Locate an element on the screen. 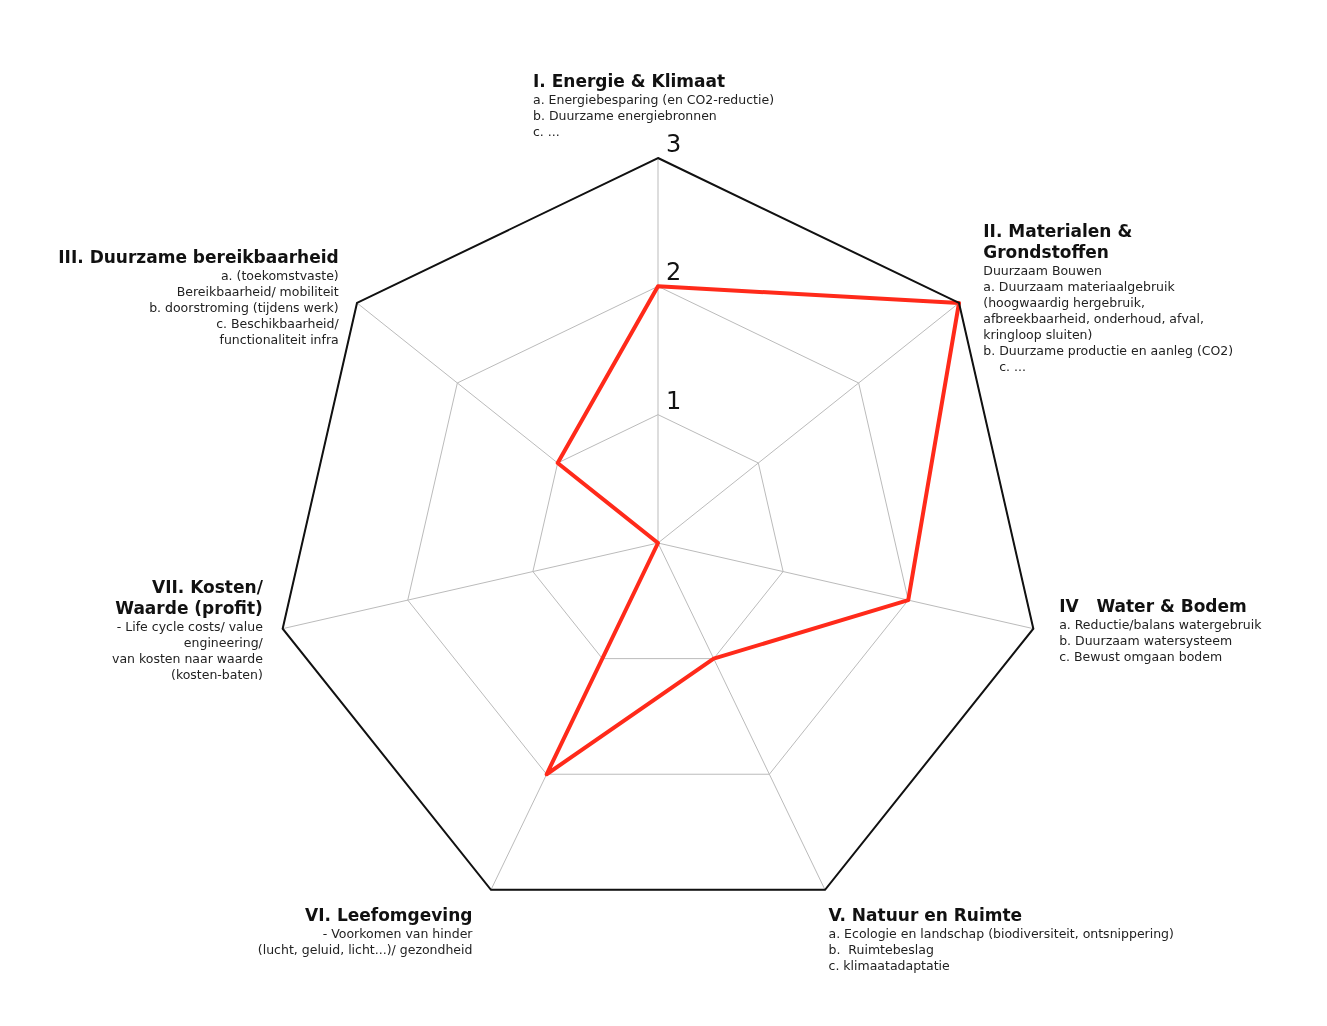 The height and width of the screenshot is (1026, 1327). text: a. (toekomstvaste) Bereikbaarheid/ mobiliteit b. doorstroming (tijdens werk) c. Beschikbaarheid/ functionaliteit infra is located at coordinates (244, 308).